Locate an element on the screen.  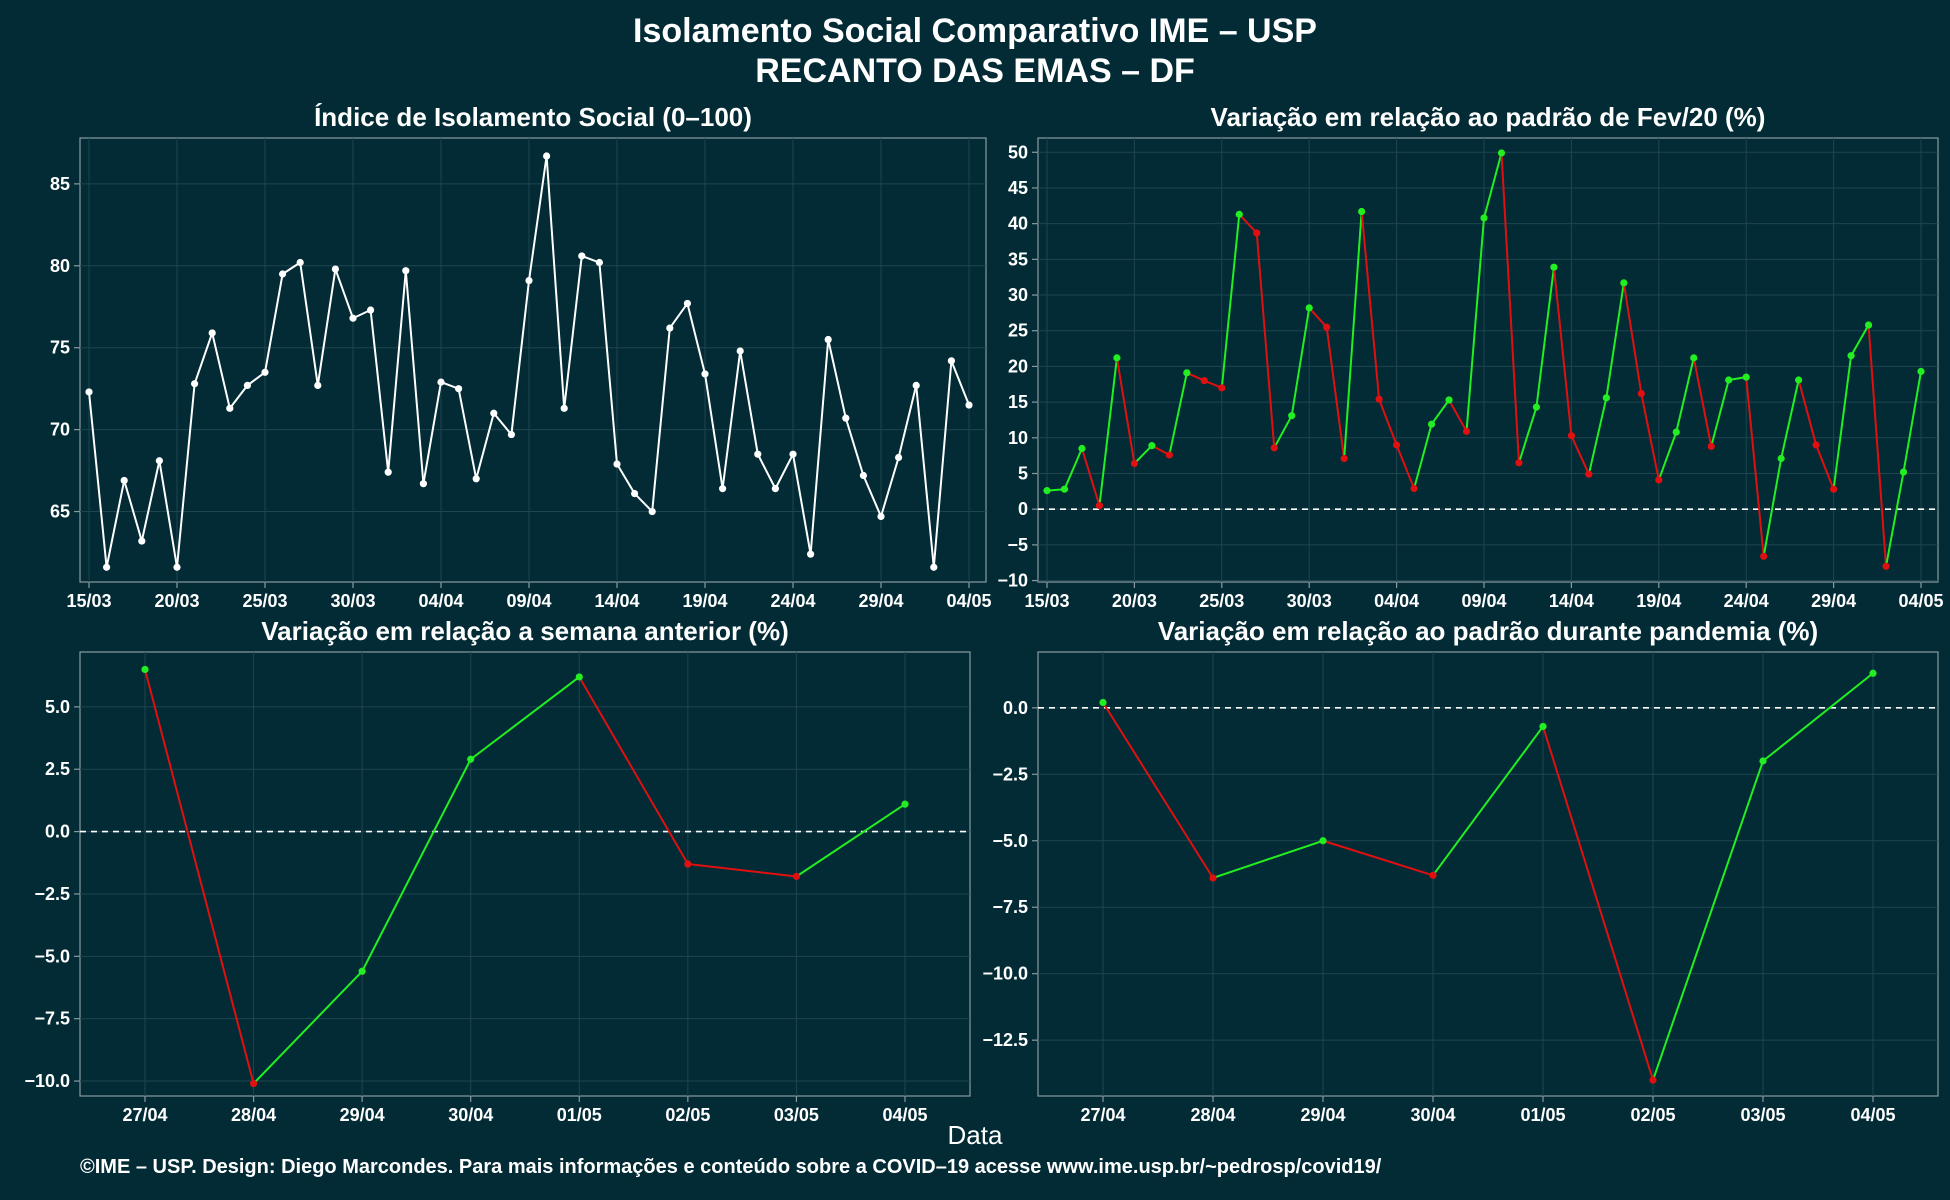
panel-3-xtick-label: 30/04 is located at coordinates (470, 1115).